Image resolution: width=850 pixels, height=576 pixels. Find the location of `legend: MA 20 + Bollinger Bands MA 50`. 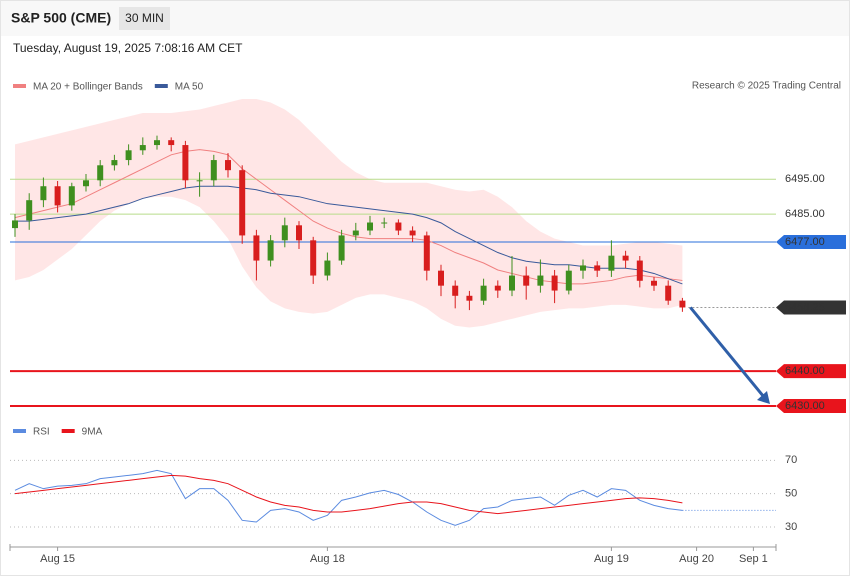

legend: MA 20 + Bollinger Bands MA 50 is located at coordinates (108, 87).